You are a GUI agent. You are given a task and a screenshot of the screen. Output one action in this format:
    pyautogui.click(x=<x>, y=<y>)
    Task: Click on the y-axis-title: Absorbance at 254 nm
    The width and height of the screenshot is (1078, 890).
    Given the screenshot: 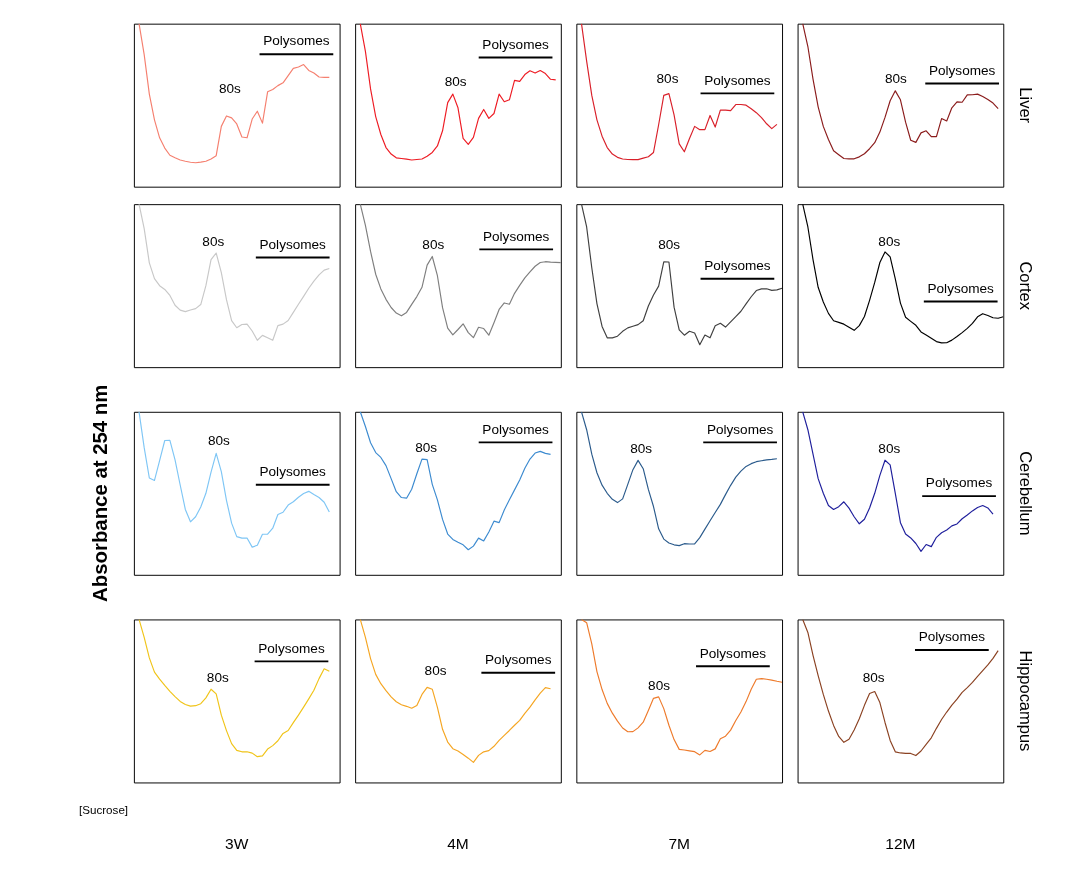 What is the action you would take?
    pyautogui.click(x=99, y=493)
    